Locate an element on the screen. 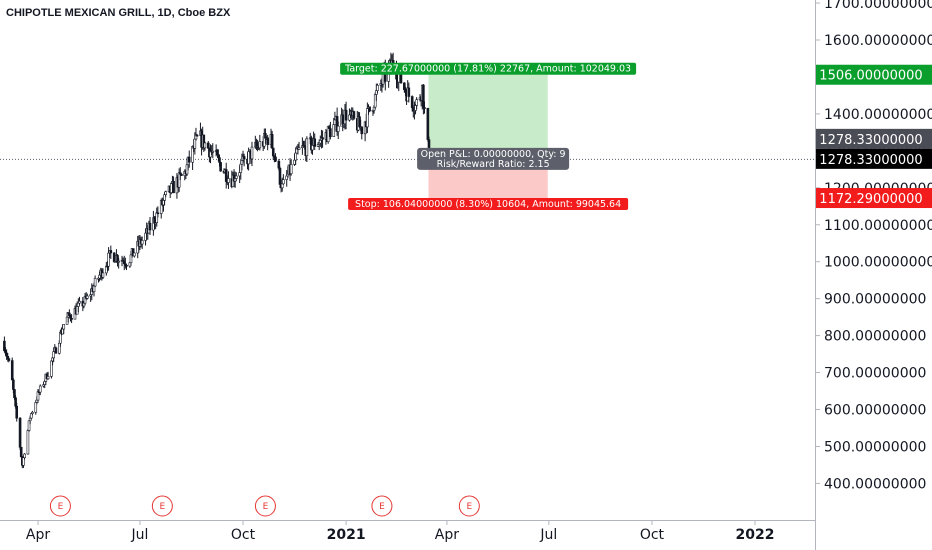 This screenshot has width=932, height=550. time-tick-label: Apr is located at coordinates (447, 535).